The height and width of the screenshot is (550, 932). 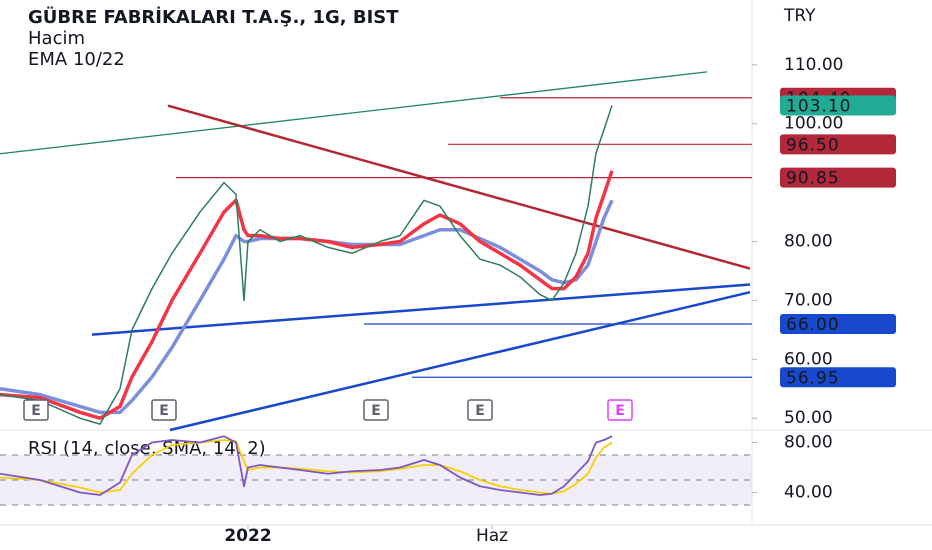 What do you see at coordinates (813, 124) in the screenshot?
I see `y-tick-label: 100.00` at bounding box center [813, 124].